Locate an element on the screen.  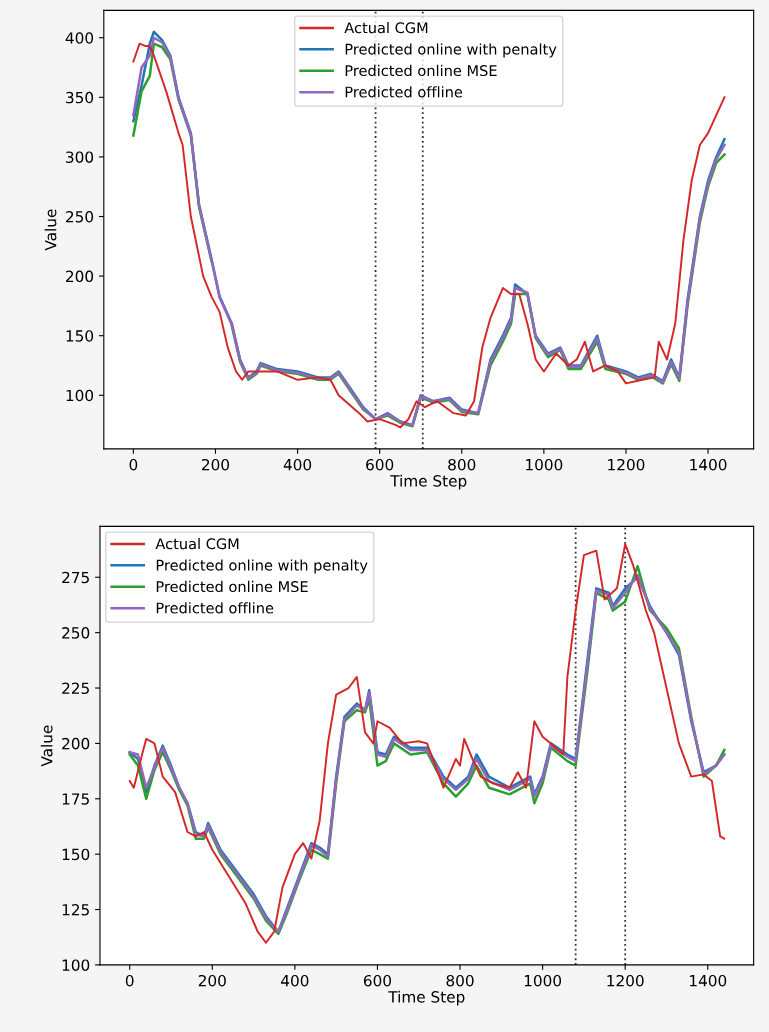
y-tick-label: 175 is located at coordinates (75, 799).